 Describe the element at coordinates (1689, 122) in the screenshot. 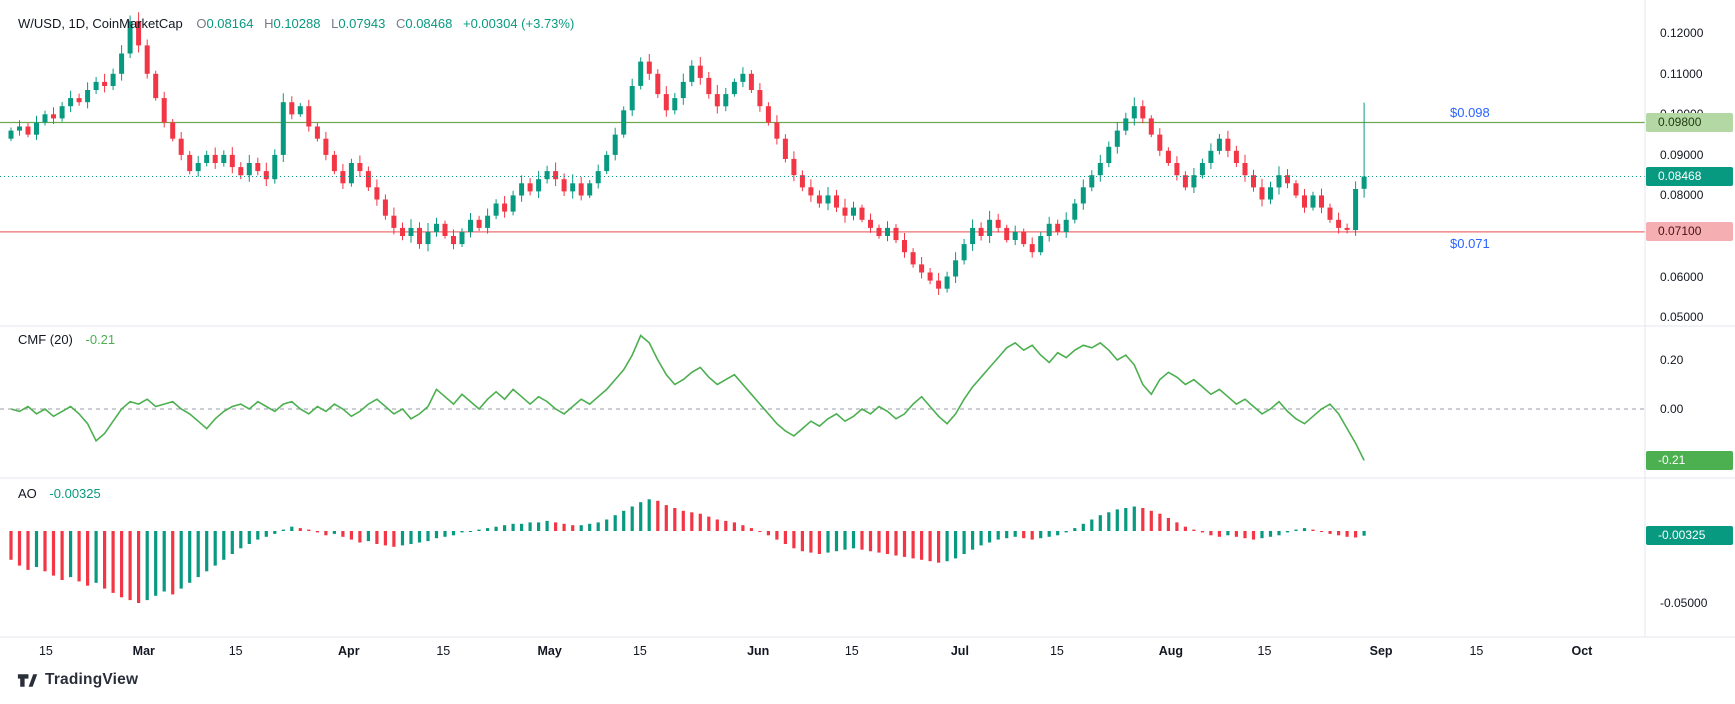

I see `level-badge-0.09800: 0.09800` at that location.